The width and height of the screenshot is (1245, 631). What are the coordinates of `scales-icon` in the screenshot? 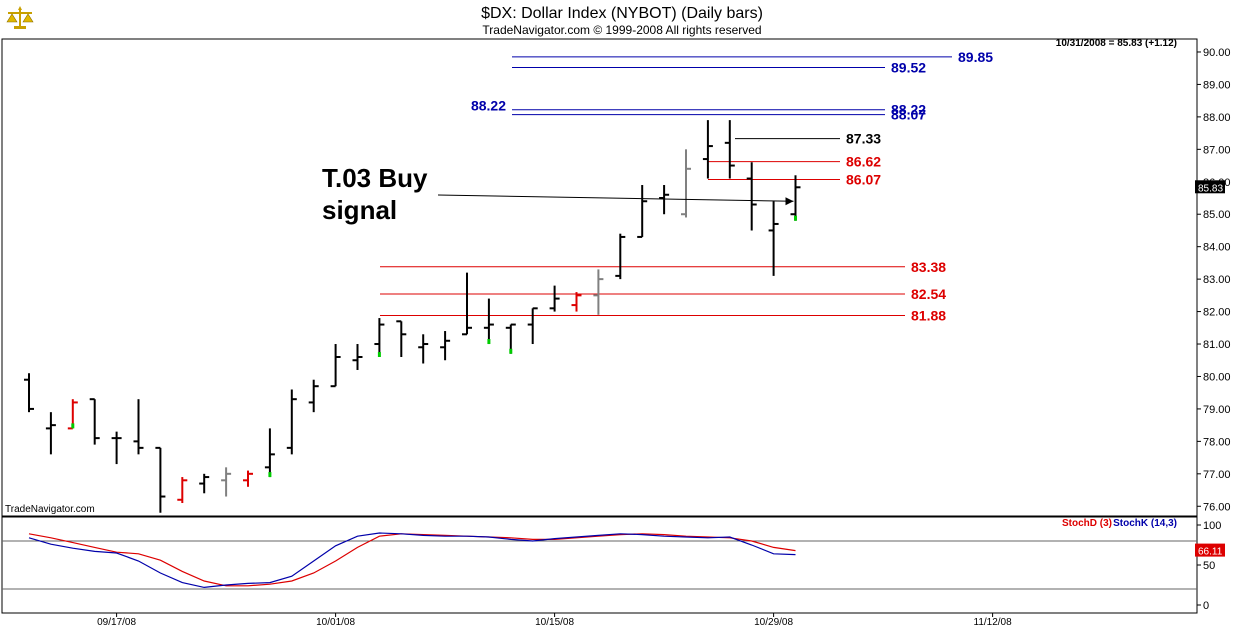 It's located at (20, 17).